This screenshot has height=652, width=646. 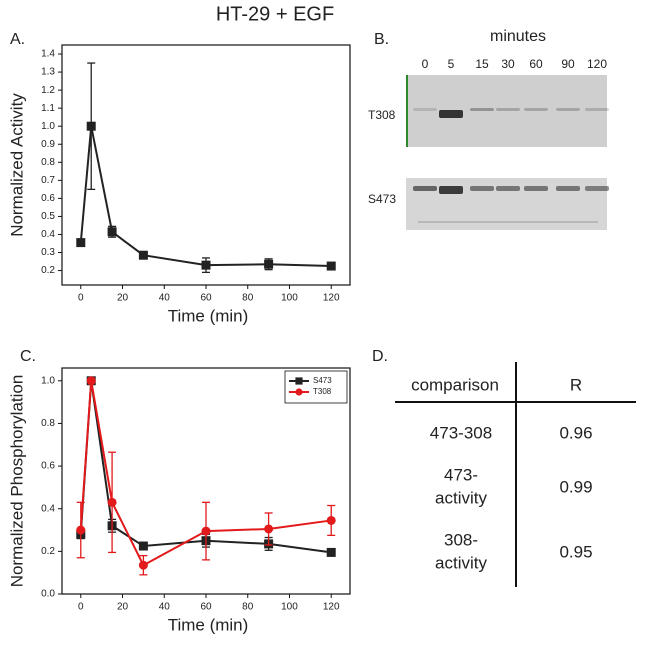 What do you see at coordinates (455, 384) in the screenshot?
I see `table-header: comparison` at bounding box center [455, 384].